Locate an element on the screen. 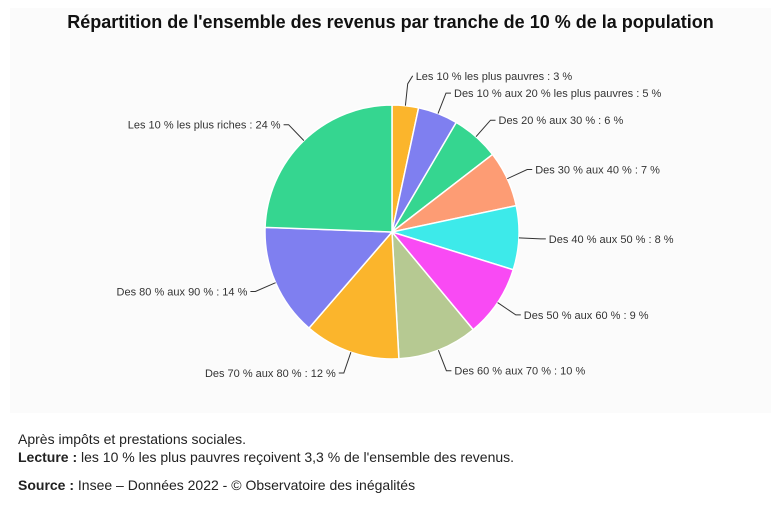 The height and width of the screenshot is (509, 781). lecture-label: Lecture : is located at coordinates (48, 457).